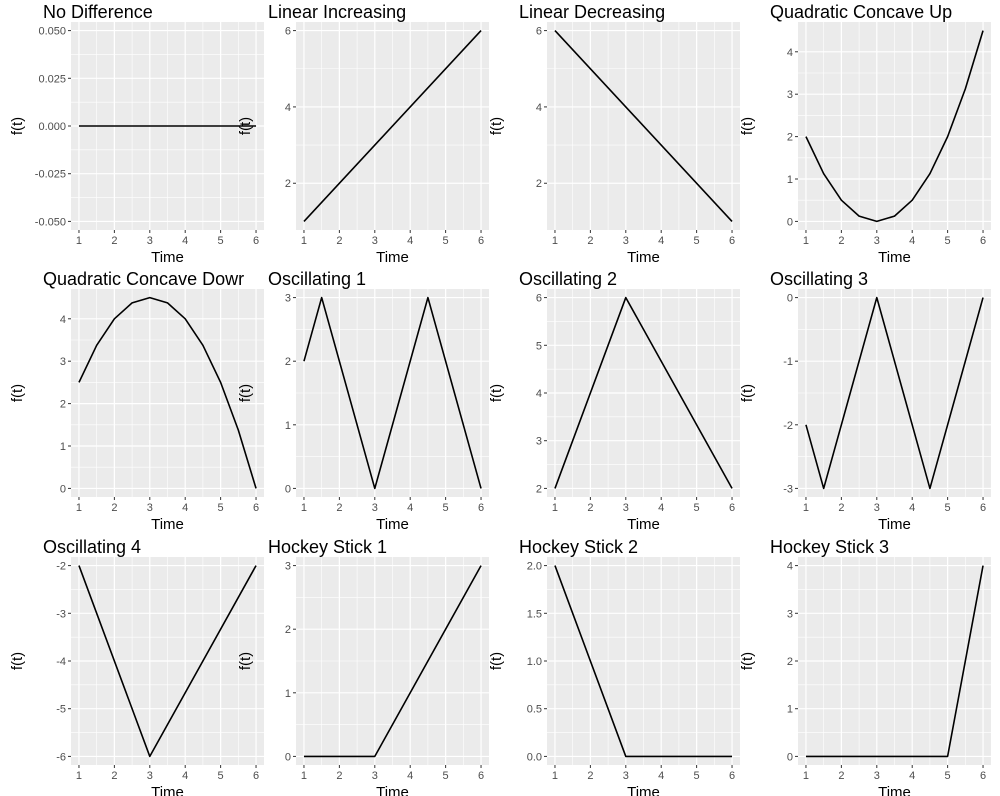  Describe the element at coordinates (327, 547) in the screenshot. I see `panel-title: Hockey Stick 1` at that location.